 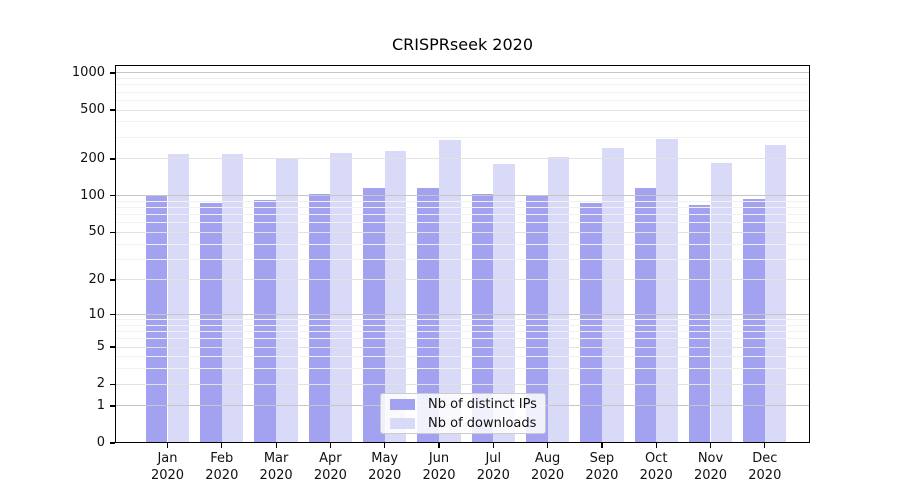 What do you see at coordinates (385, 458) in the screenshot?
I see `x-tick-month: May` at bounding box center [385, 458].